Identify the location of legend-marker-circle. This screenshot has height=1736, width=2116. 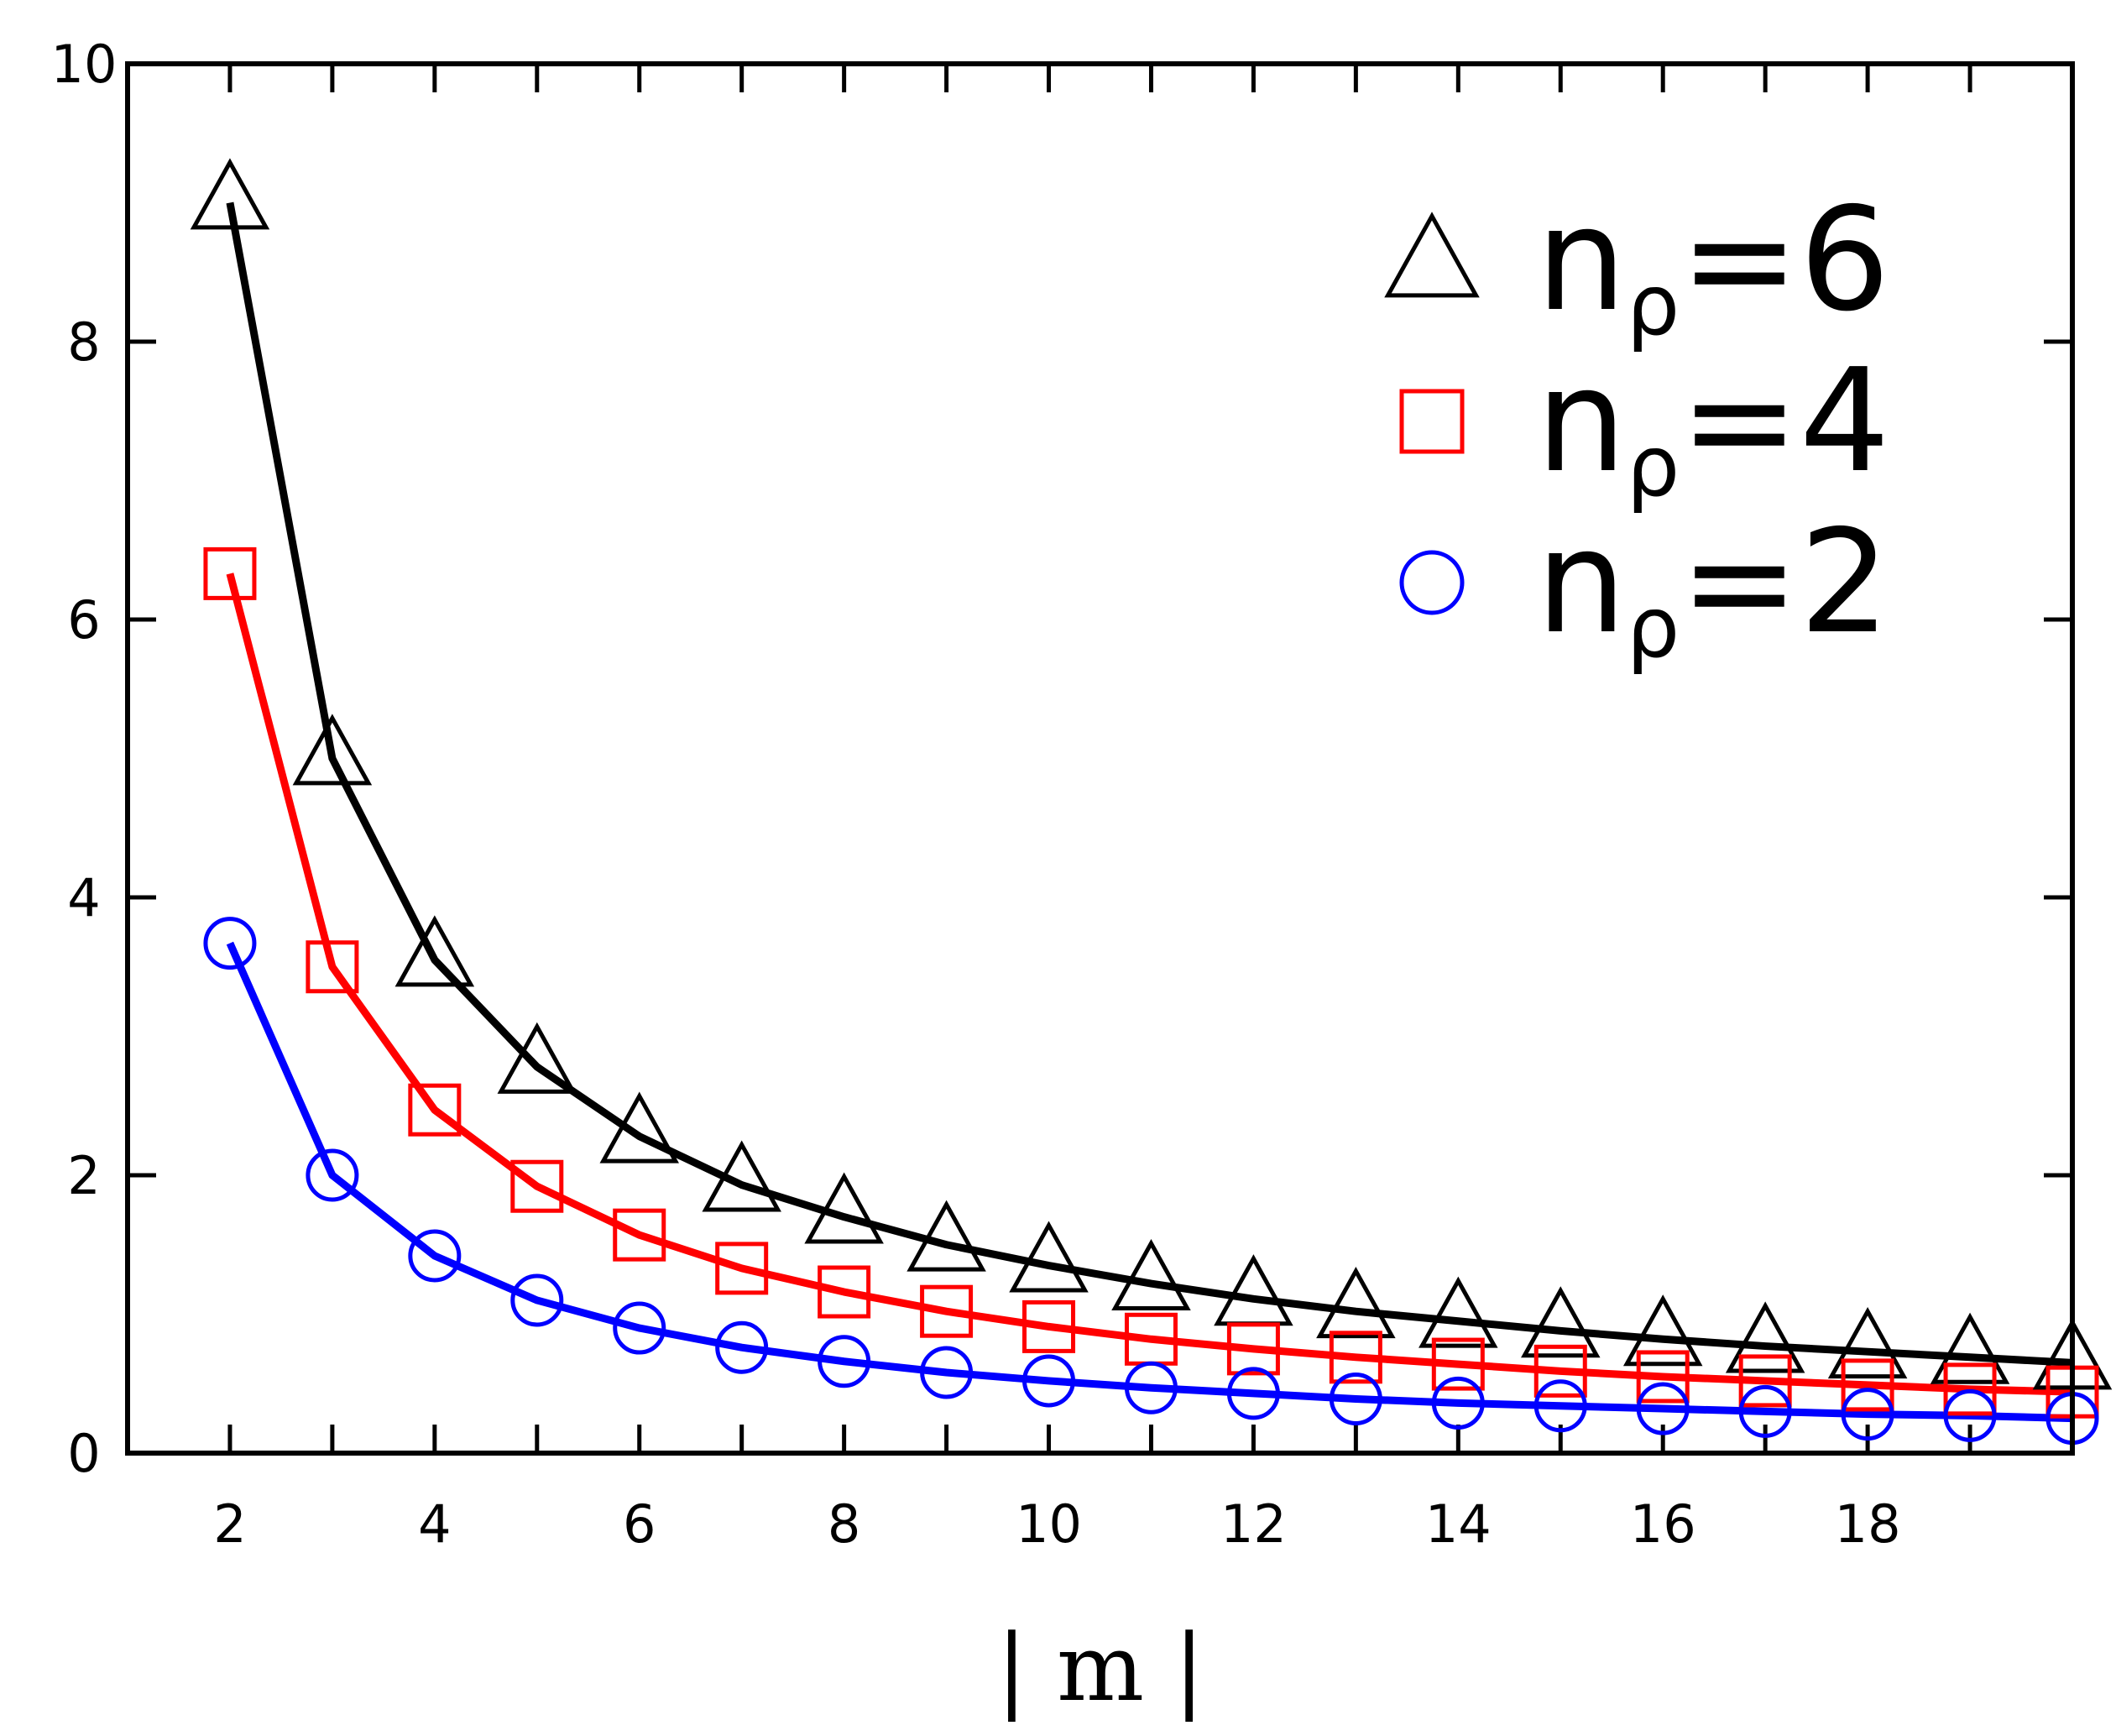
(1432, 582).